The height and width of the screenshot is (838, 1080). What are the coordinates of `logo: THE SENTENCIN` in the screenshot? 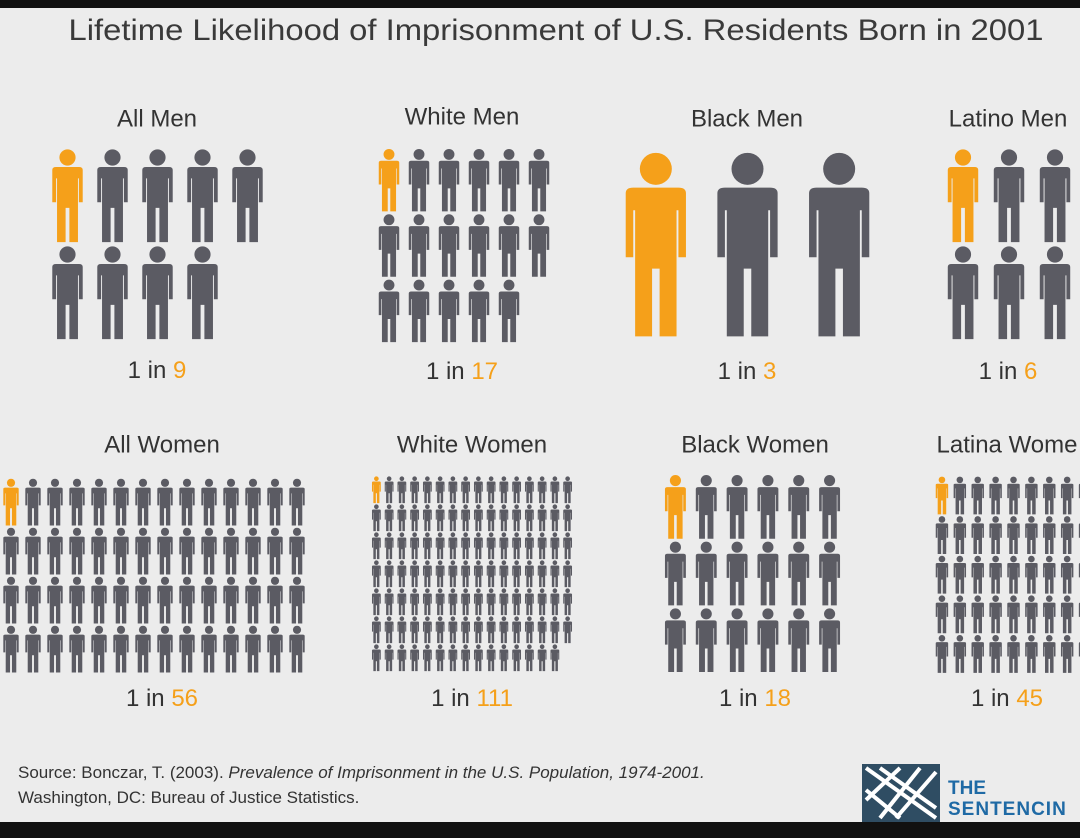 It's located at (964, 793).